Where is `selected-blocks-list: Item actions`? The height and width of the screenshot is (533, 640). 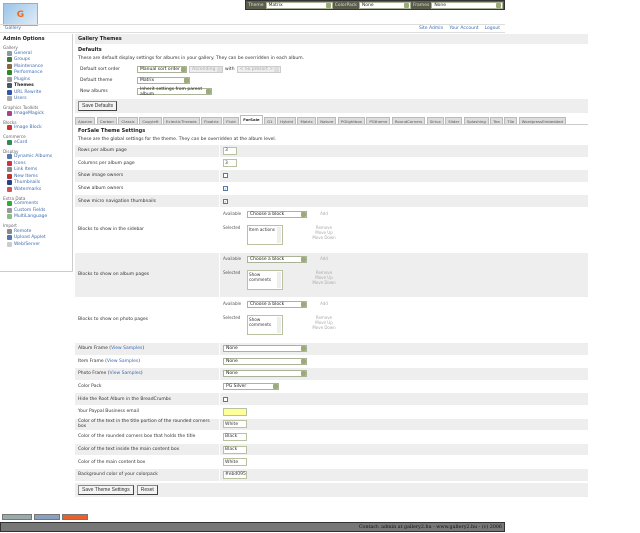
selected-blocks-list: Item actions is located at coordinates (265, 234).